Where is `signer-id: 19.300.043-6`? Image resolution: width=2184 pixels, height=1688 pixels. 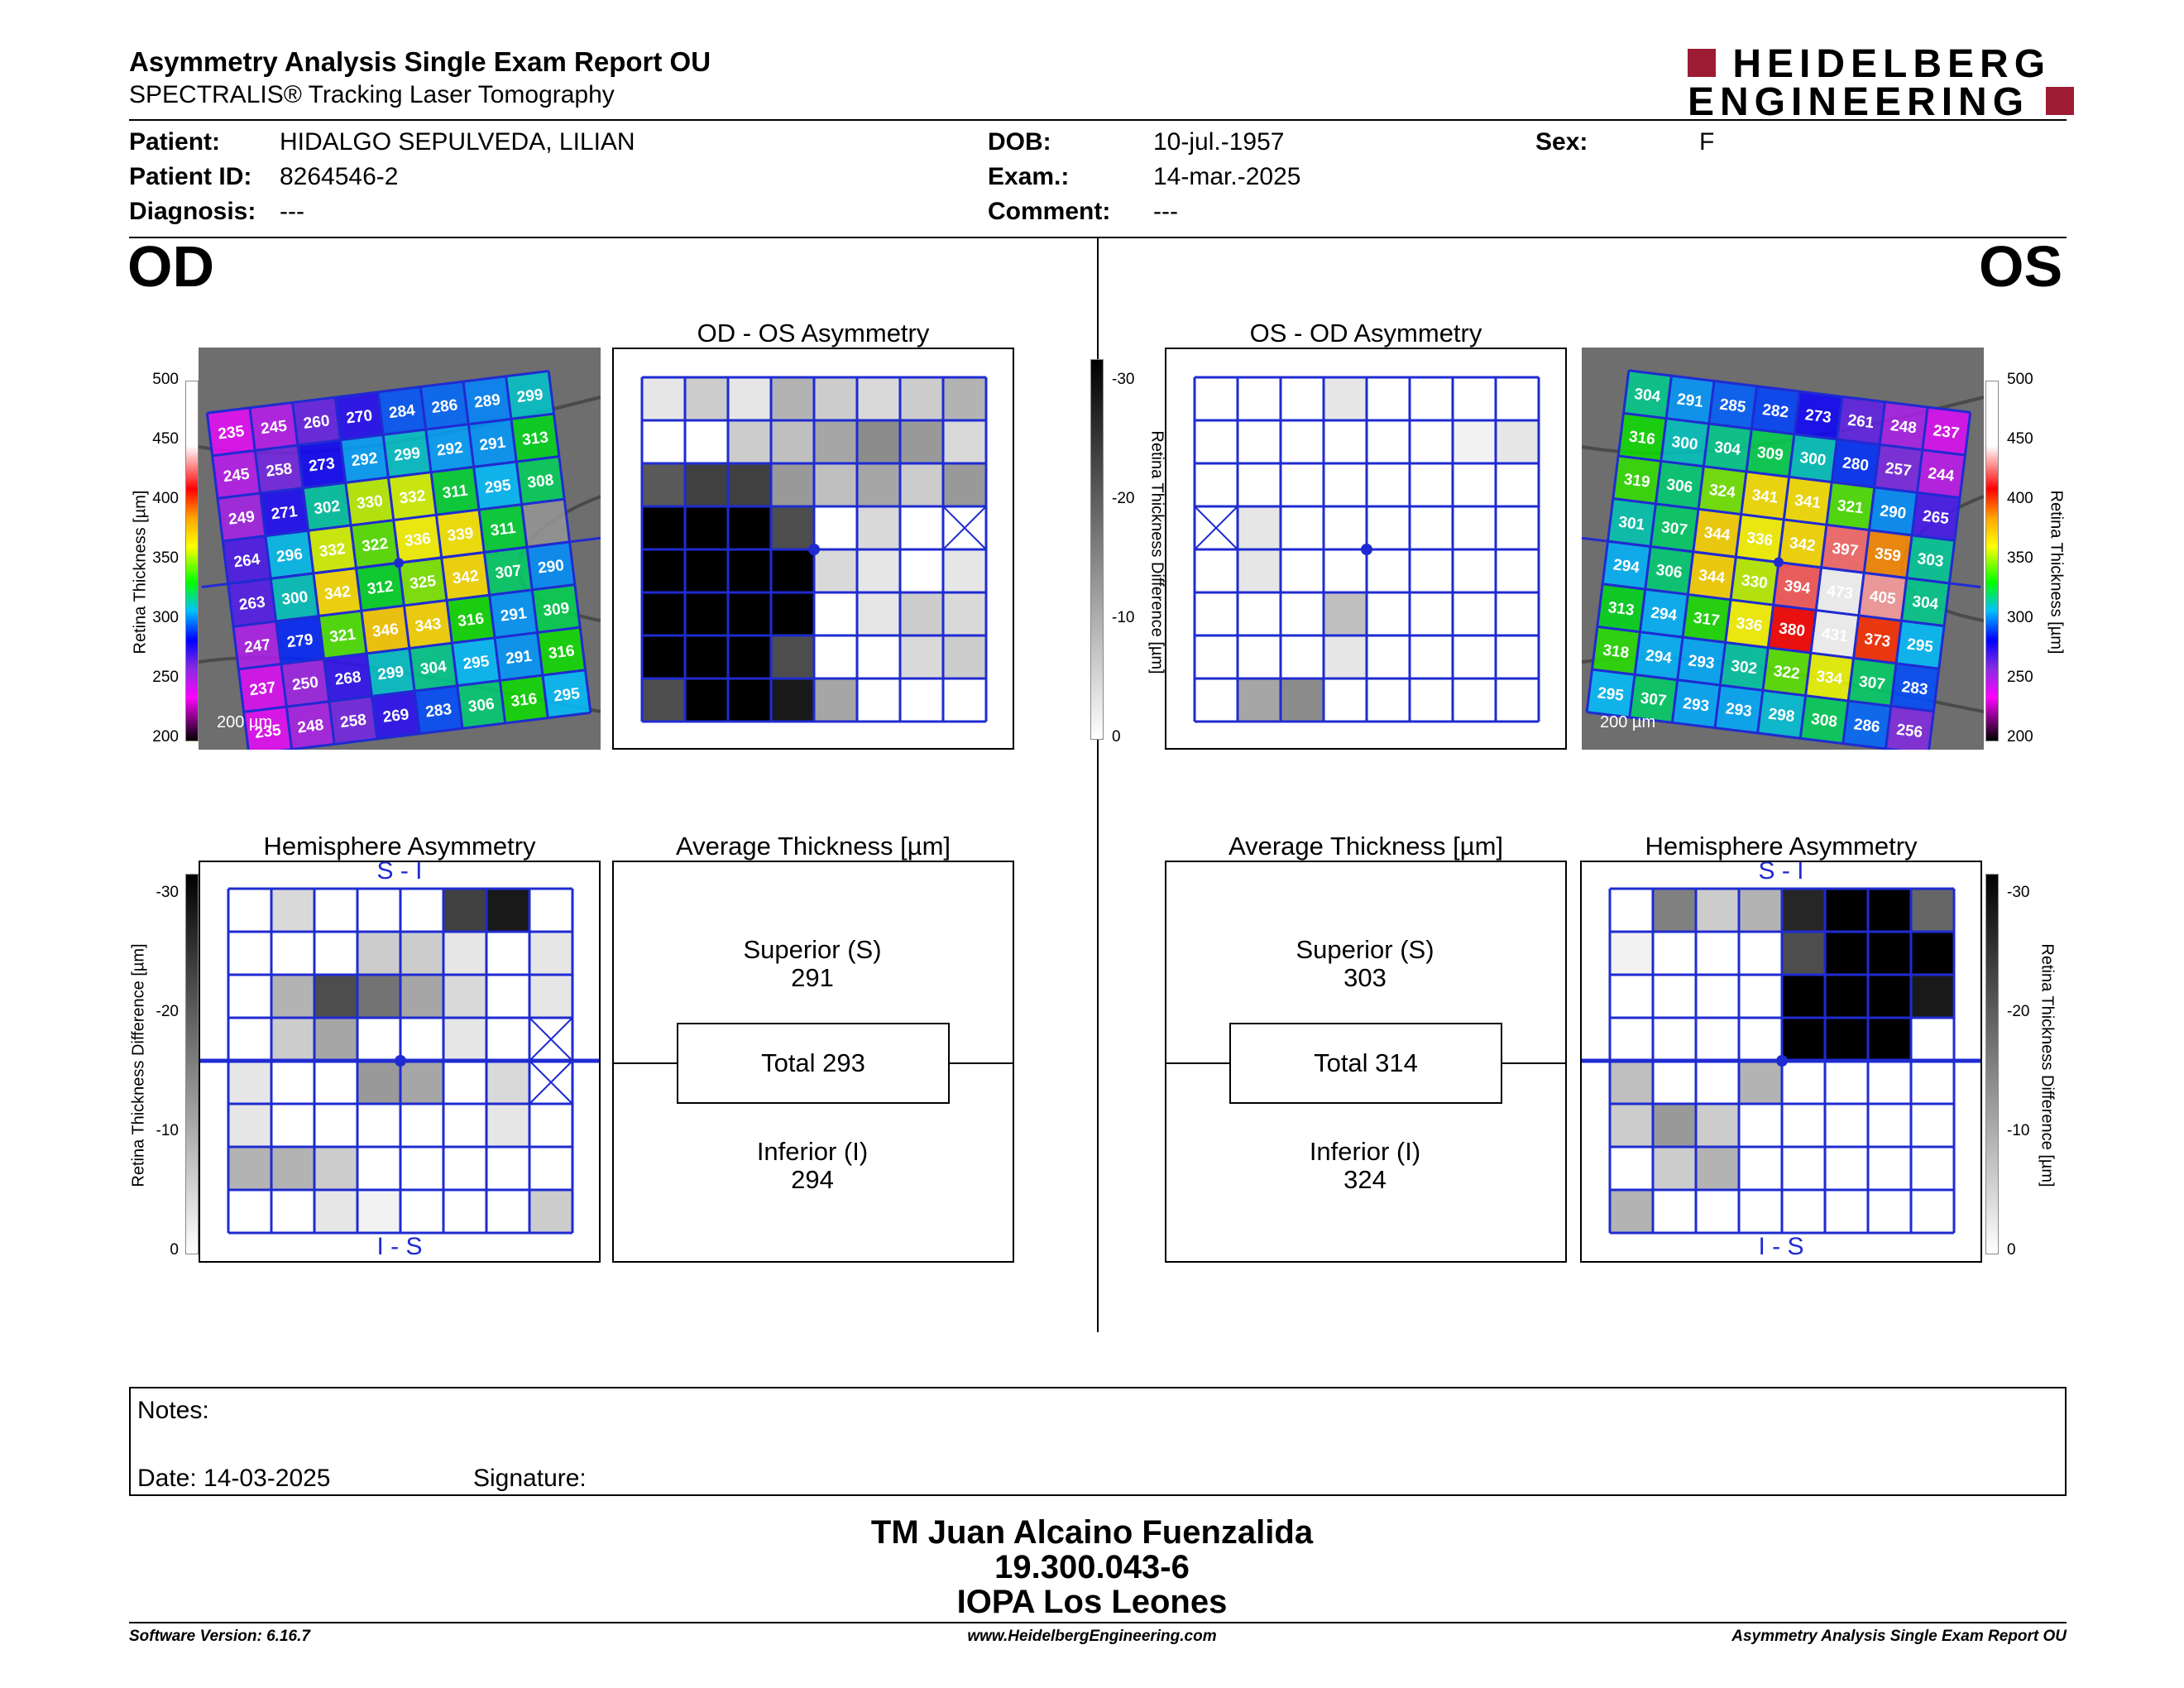
signer-id: 19.300.043-6 is located at coordinates (1092, 1567).